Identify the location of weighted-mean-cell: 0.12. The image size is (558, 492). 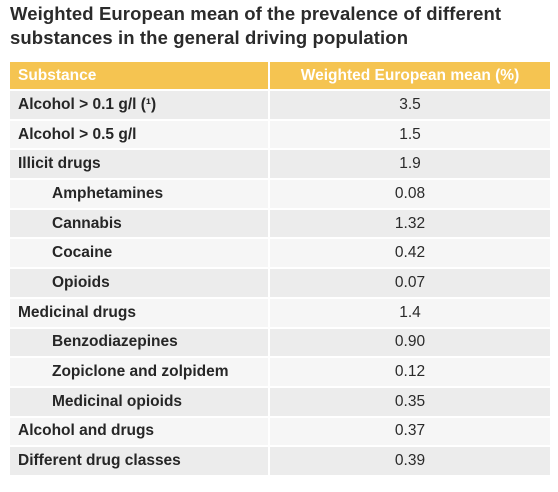
(409, 373).